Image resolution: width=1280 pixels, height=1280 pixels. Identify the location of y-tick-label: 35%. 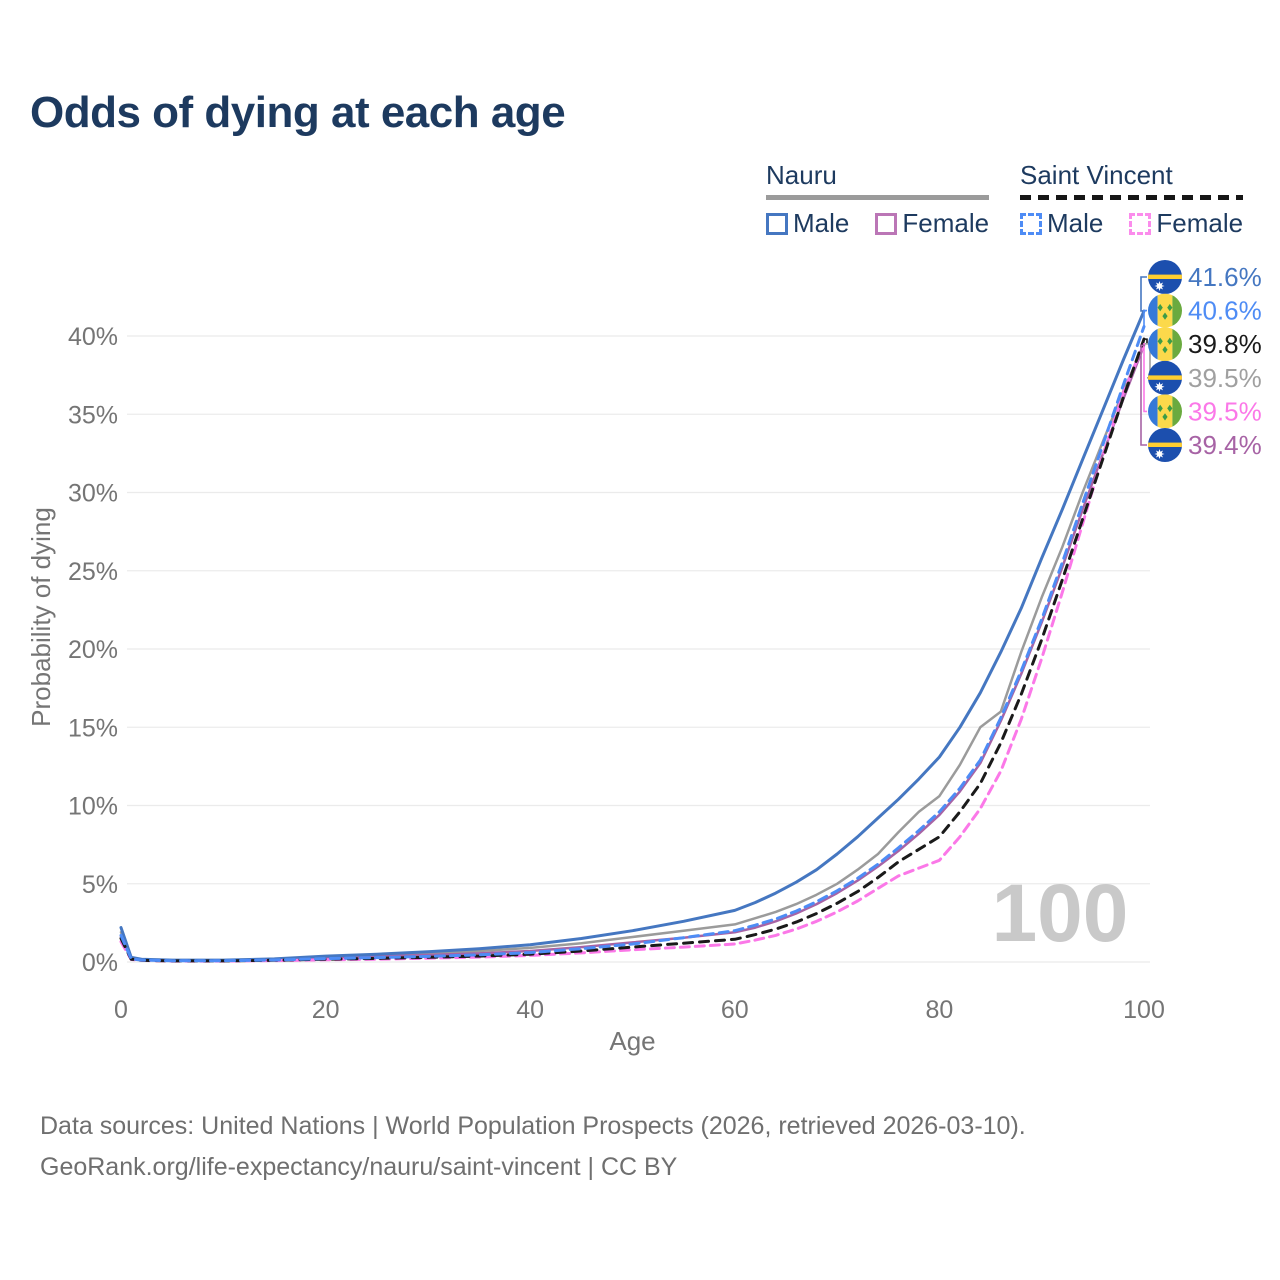
(93, 415).